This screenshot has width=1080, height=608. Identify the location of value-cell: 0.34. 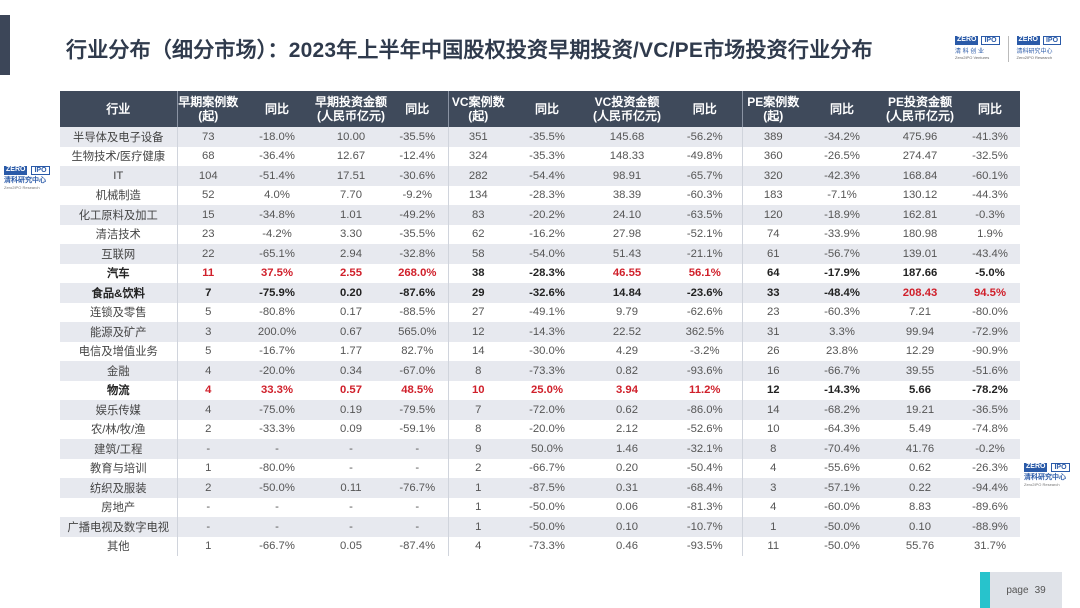
(351, 371).